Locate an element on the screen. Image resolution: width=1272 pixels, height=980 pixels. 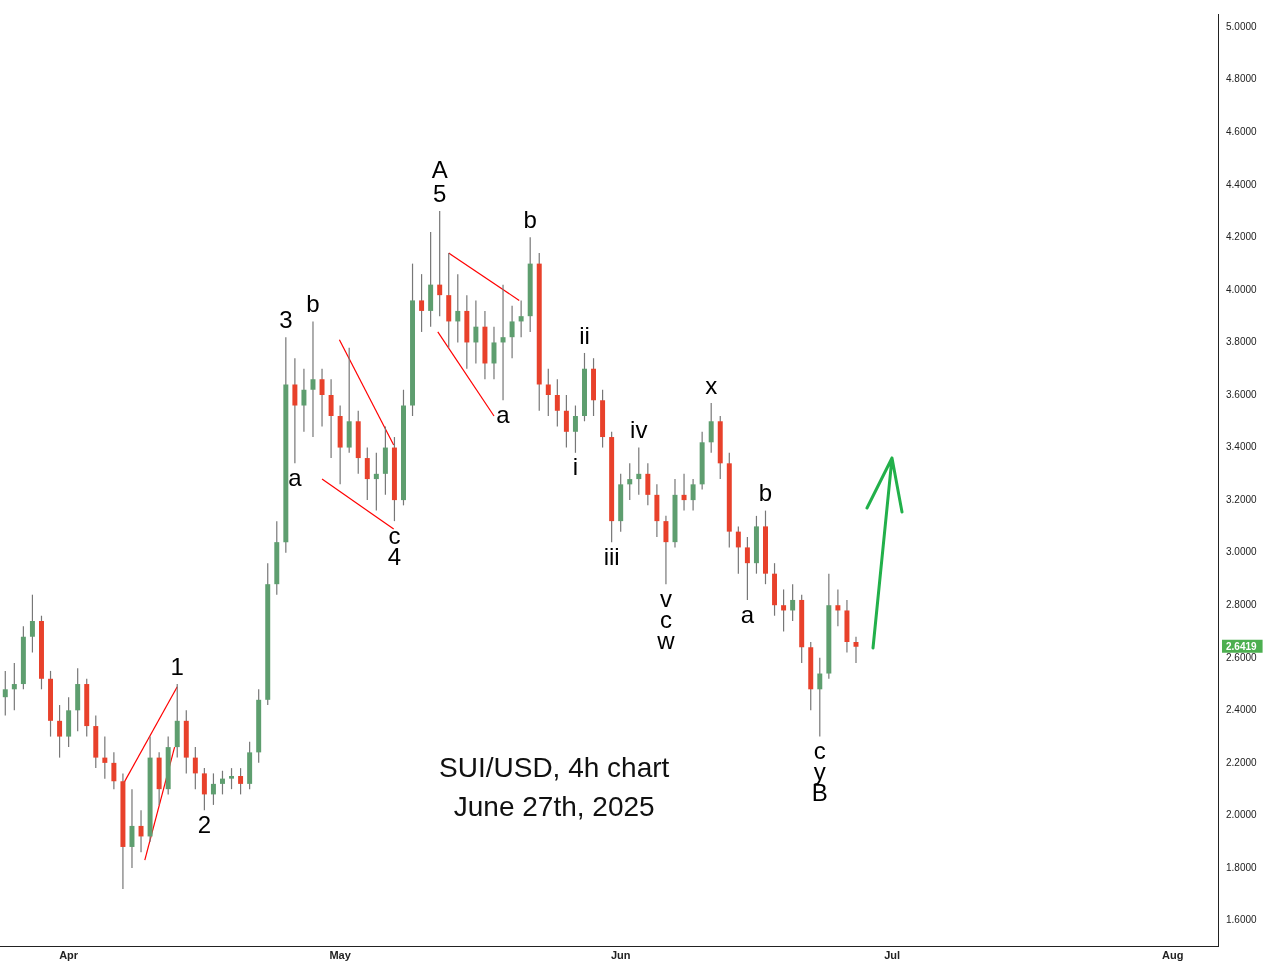
x-tick-label: Aug is located at coordinates (1173, 955).